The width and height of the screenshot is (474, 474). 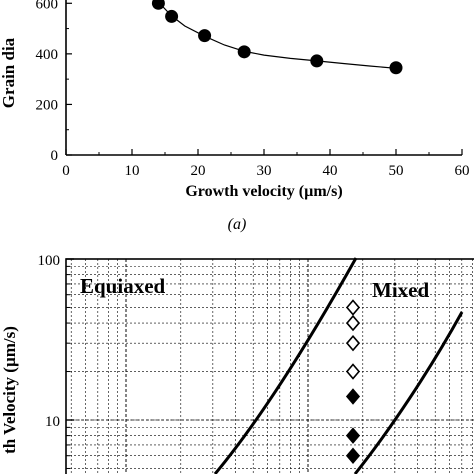 What do you see at coordinates (198, 171) in the screenshot?
I see `panel-a-x-tick-label: 20` at bounding box center [198, 171].